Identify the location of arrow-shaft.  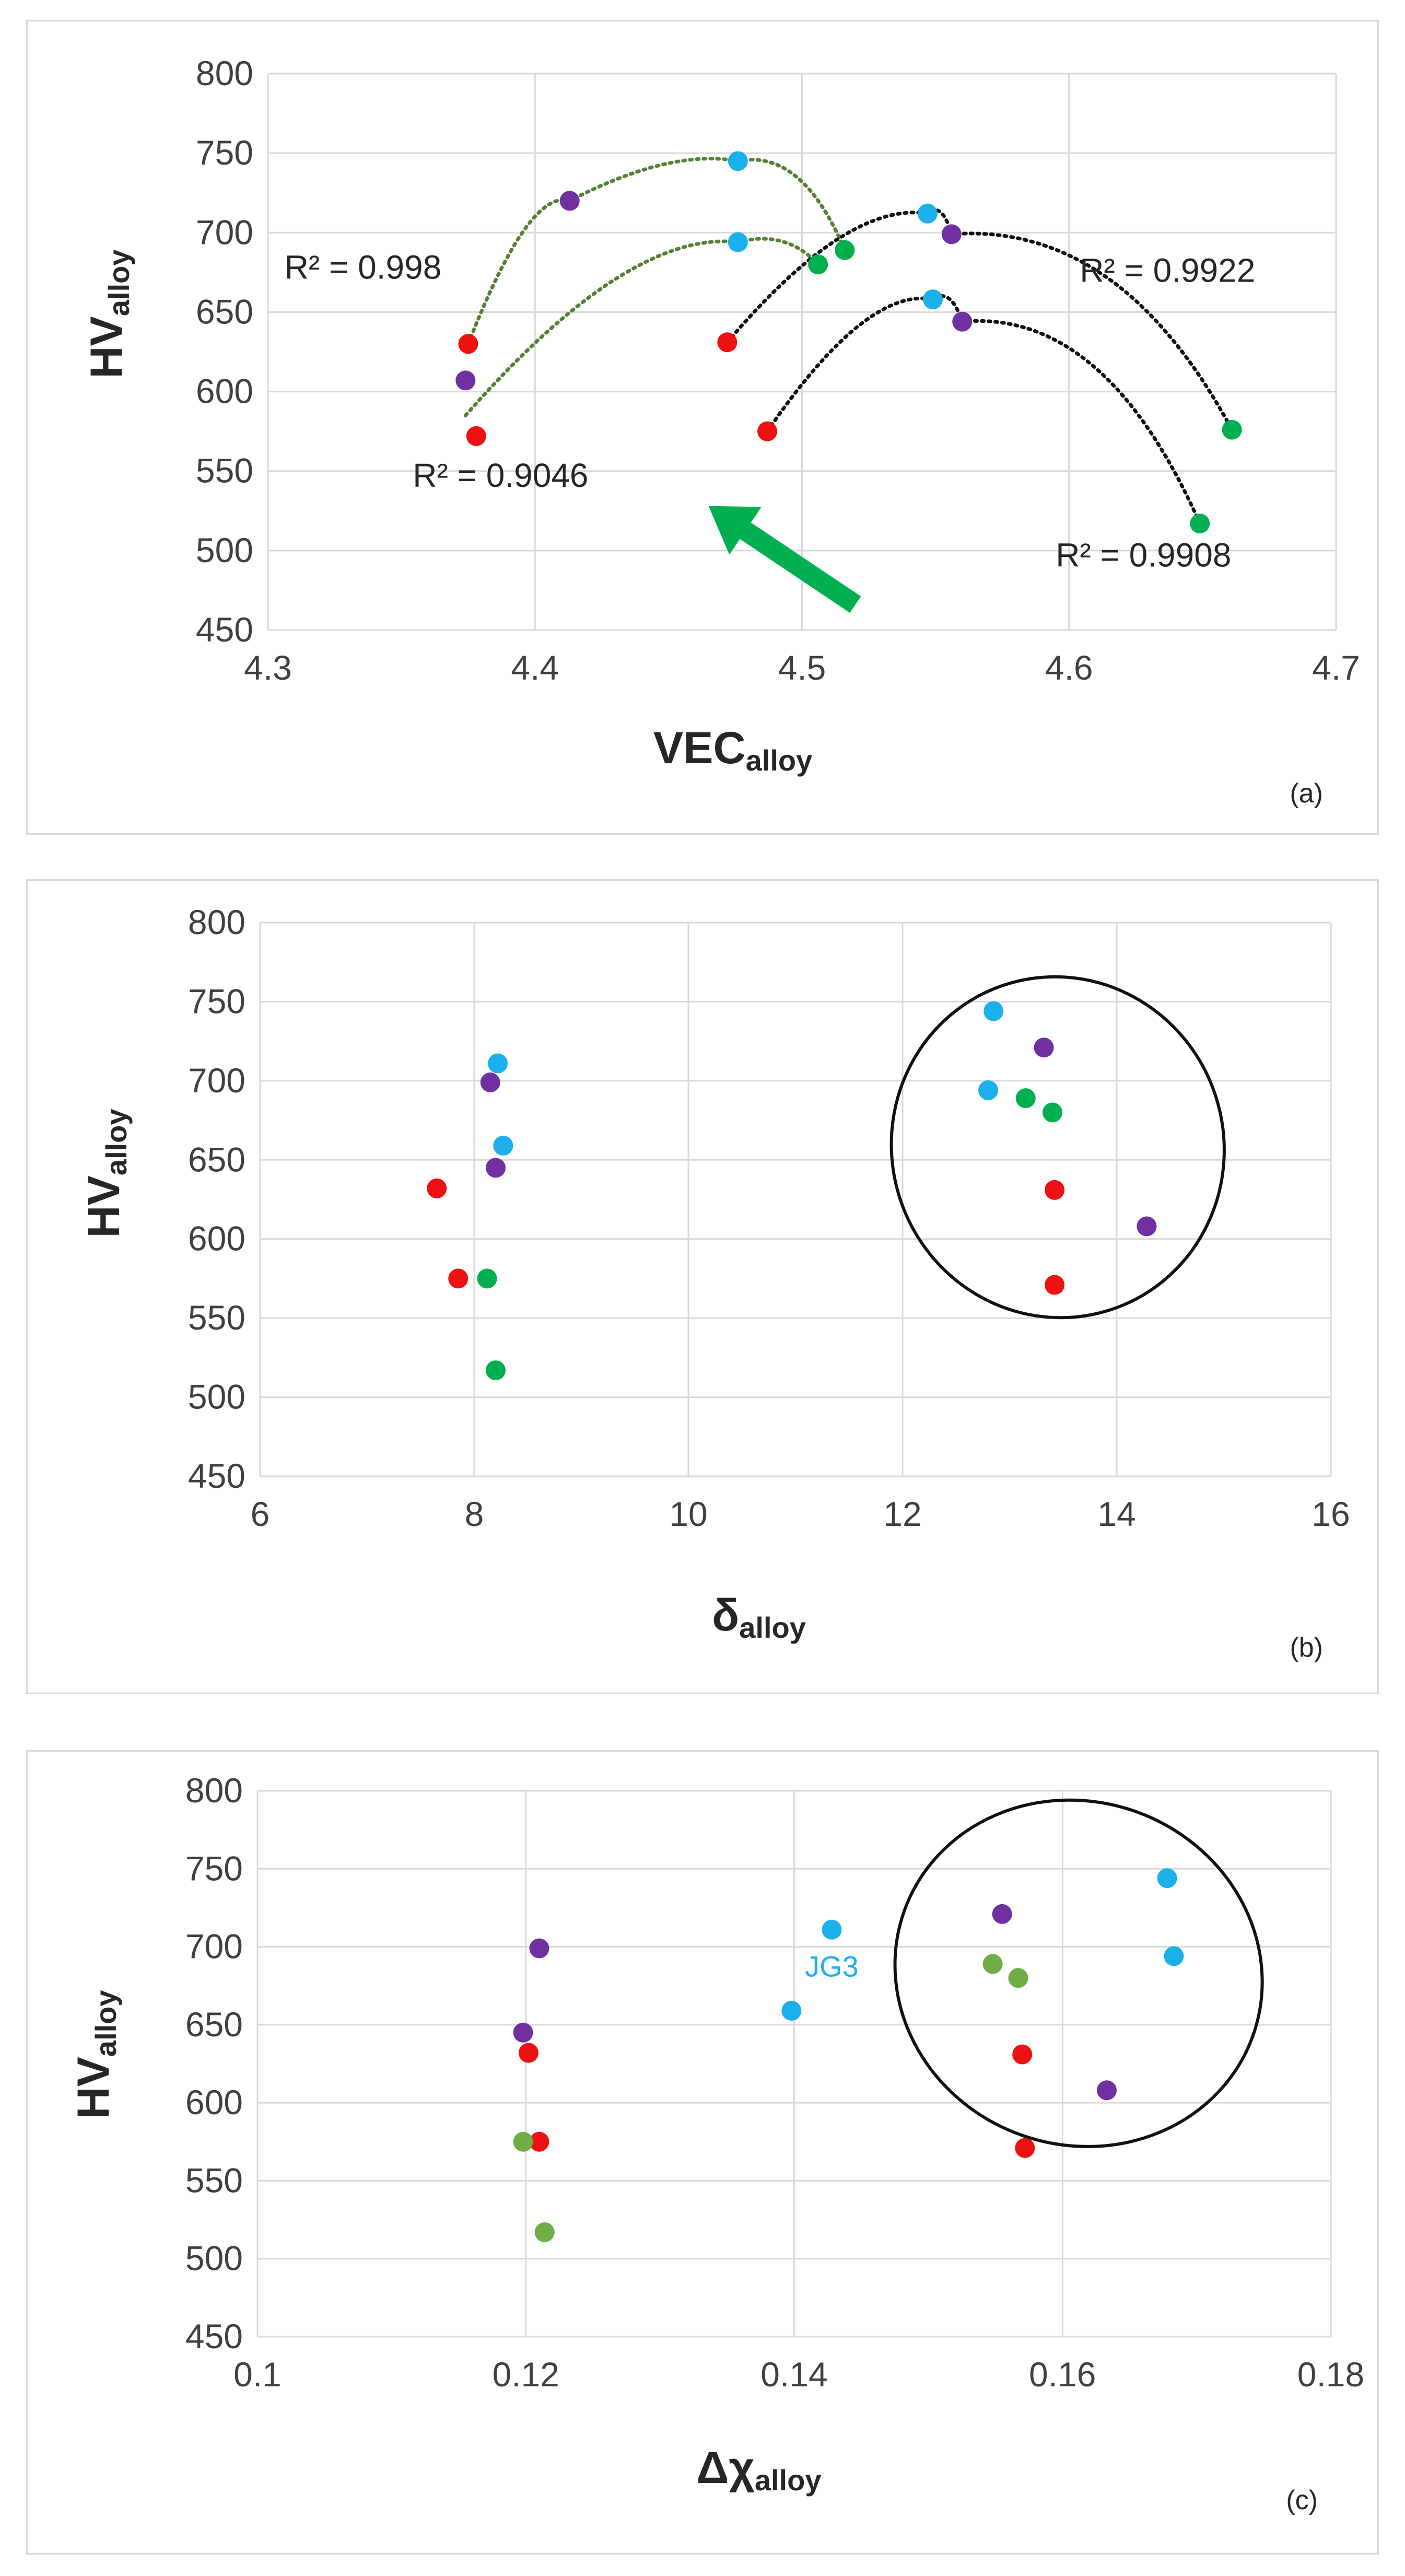
(800, 567).